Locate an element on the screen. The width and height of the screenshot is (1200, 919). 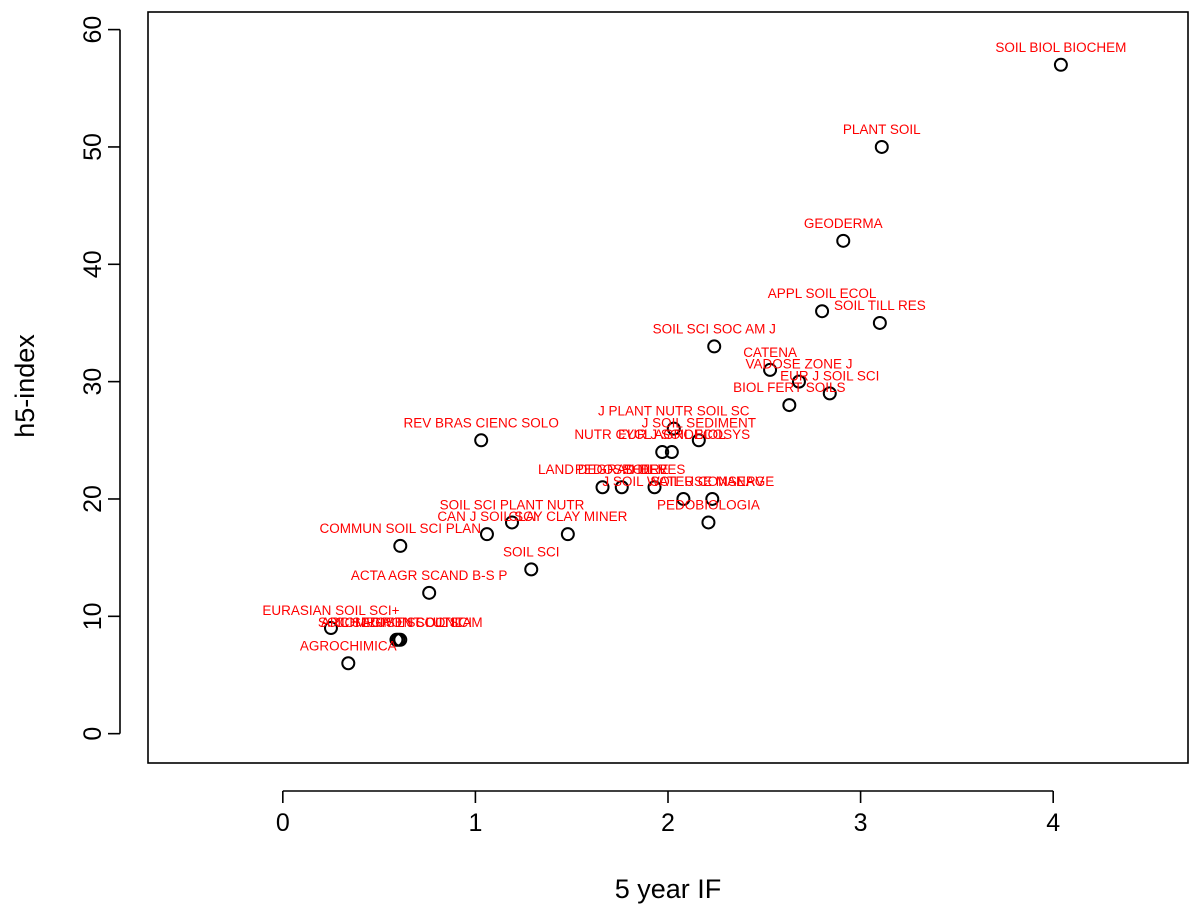
data-point-label: J SOIL SEDIMENT is located at coordinates (699, 422).